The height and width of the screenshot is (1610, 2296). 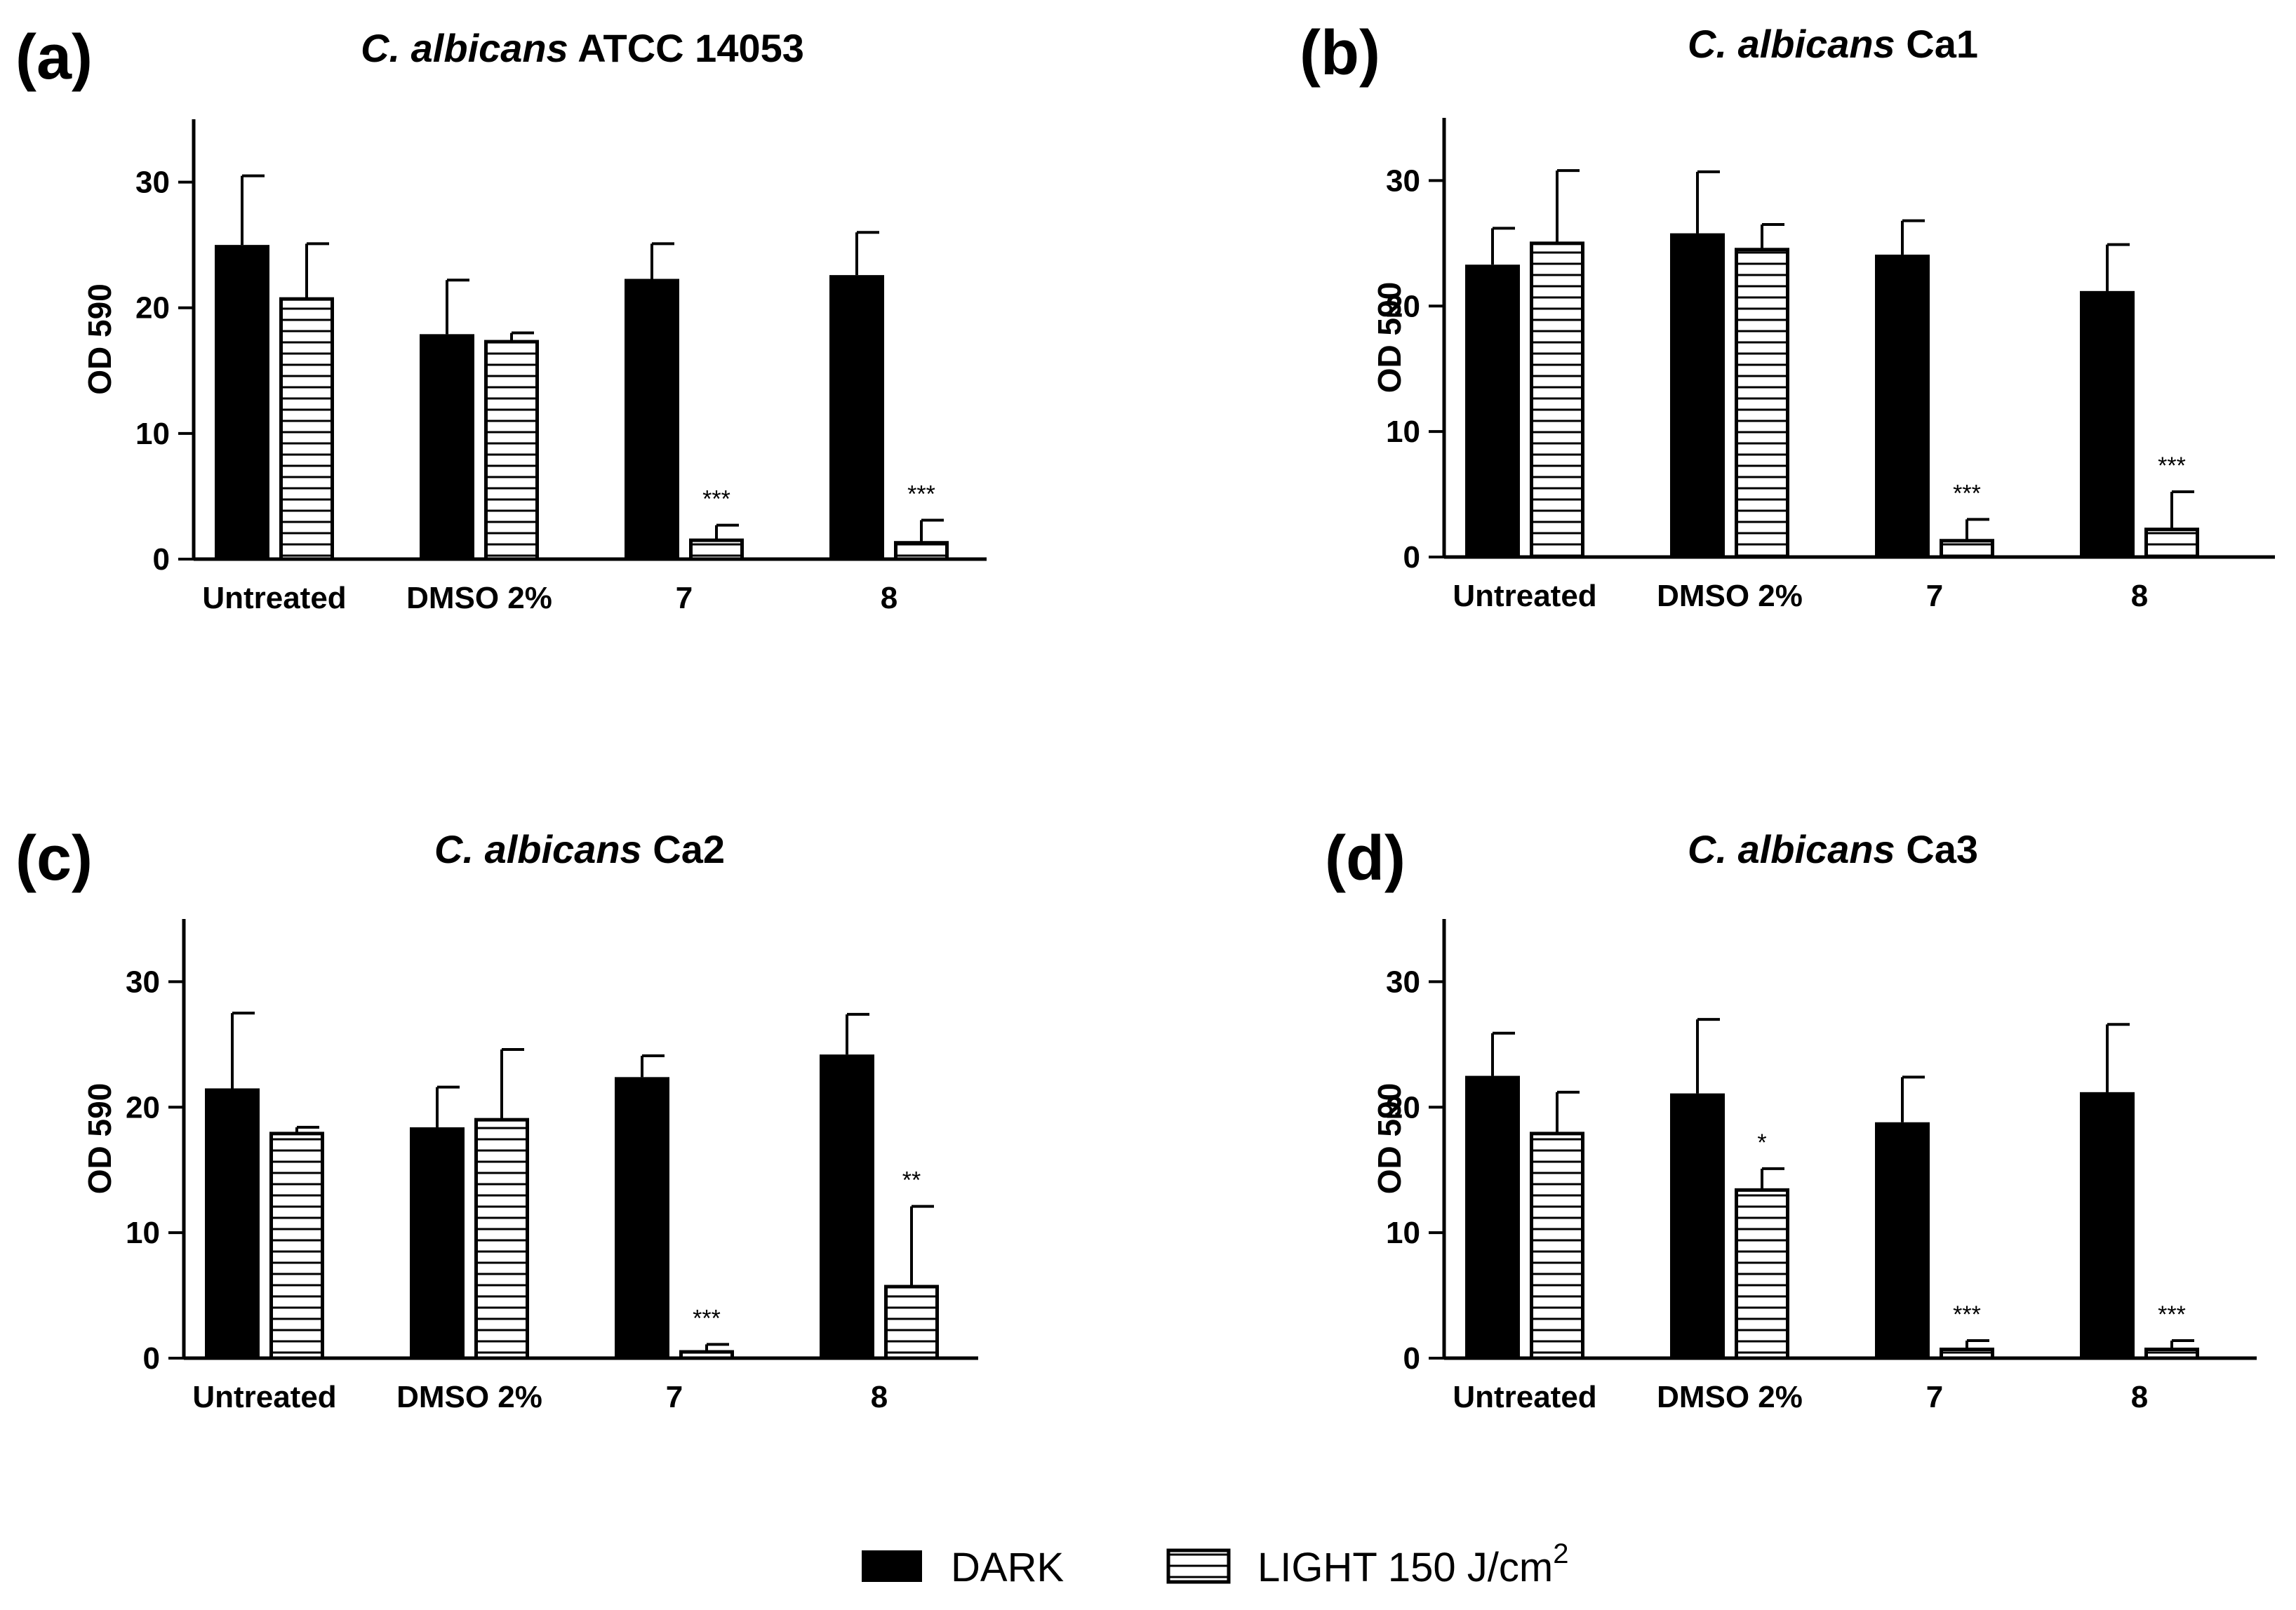 What do you see at coordinates (686, 48) in the screenshot?
I see `chart-title-strain: ATCC 14053` at bounding box center [686, 48].